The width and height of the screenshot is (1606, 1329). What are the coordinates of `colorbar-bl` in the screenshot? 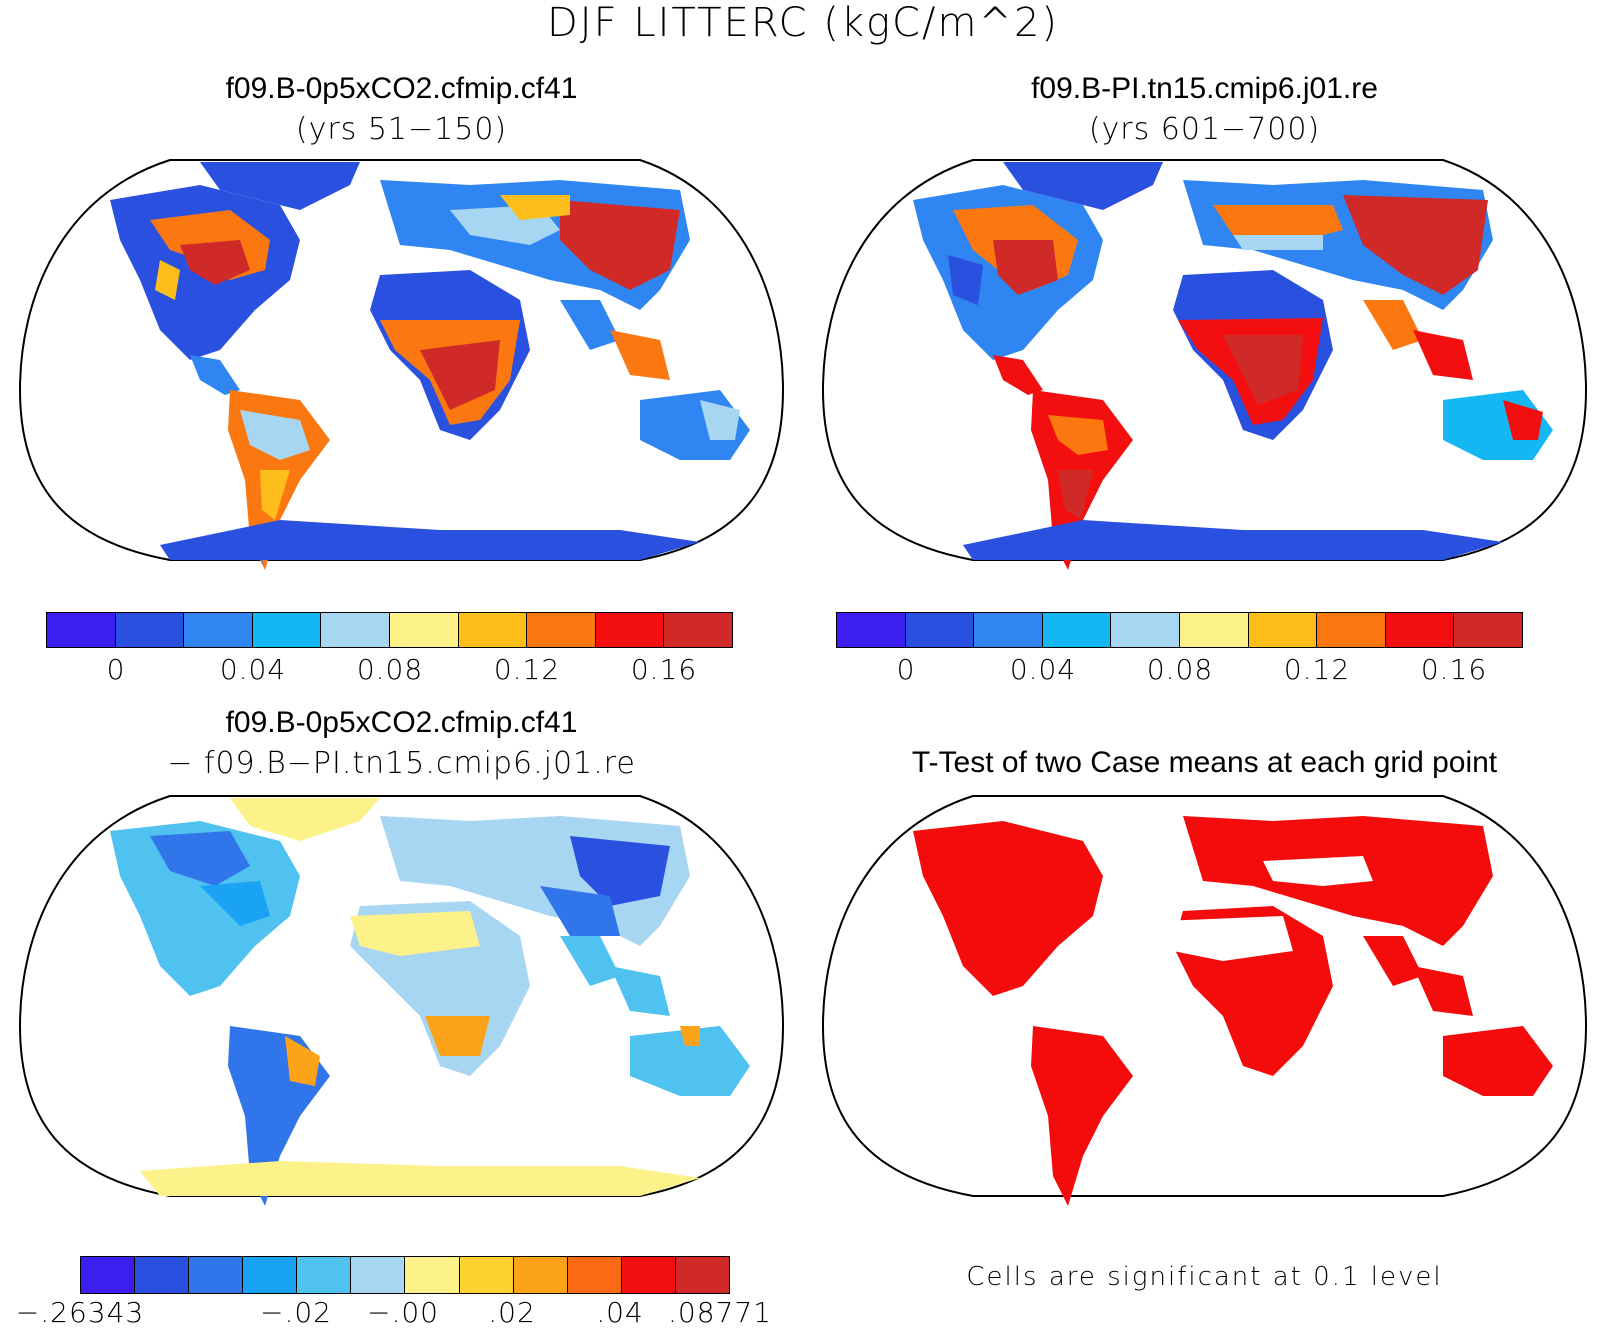 It's located at (405, 1275).